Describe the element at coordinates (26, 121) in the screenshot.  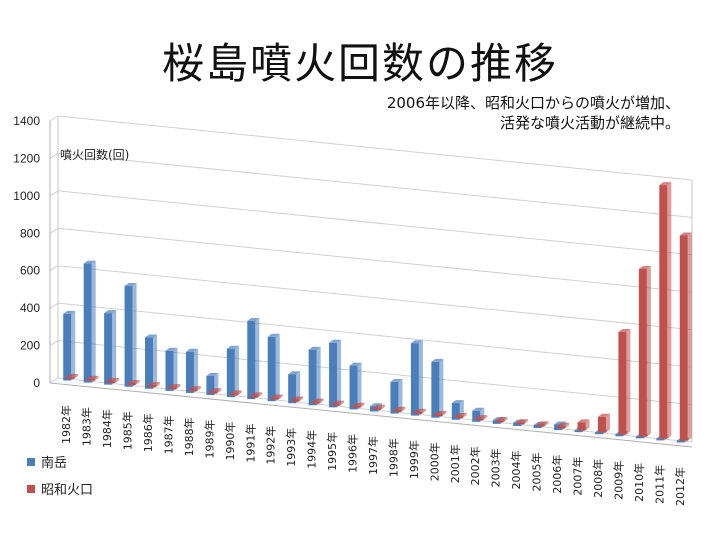
I see `y-tick-label: 1400` at that location.